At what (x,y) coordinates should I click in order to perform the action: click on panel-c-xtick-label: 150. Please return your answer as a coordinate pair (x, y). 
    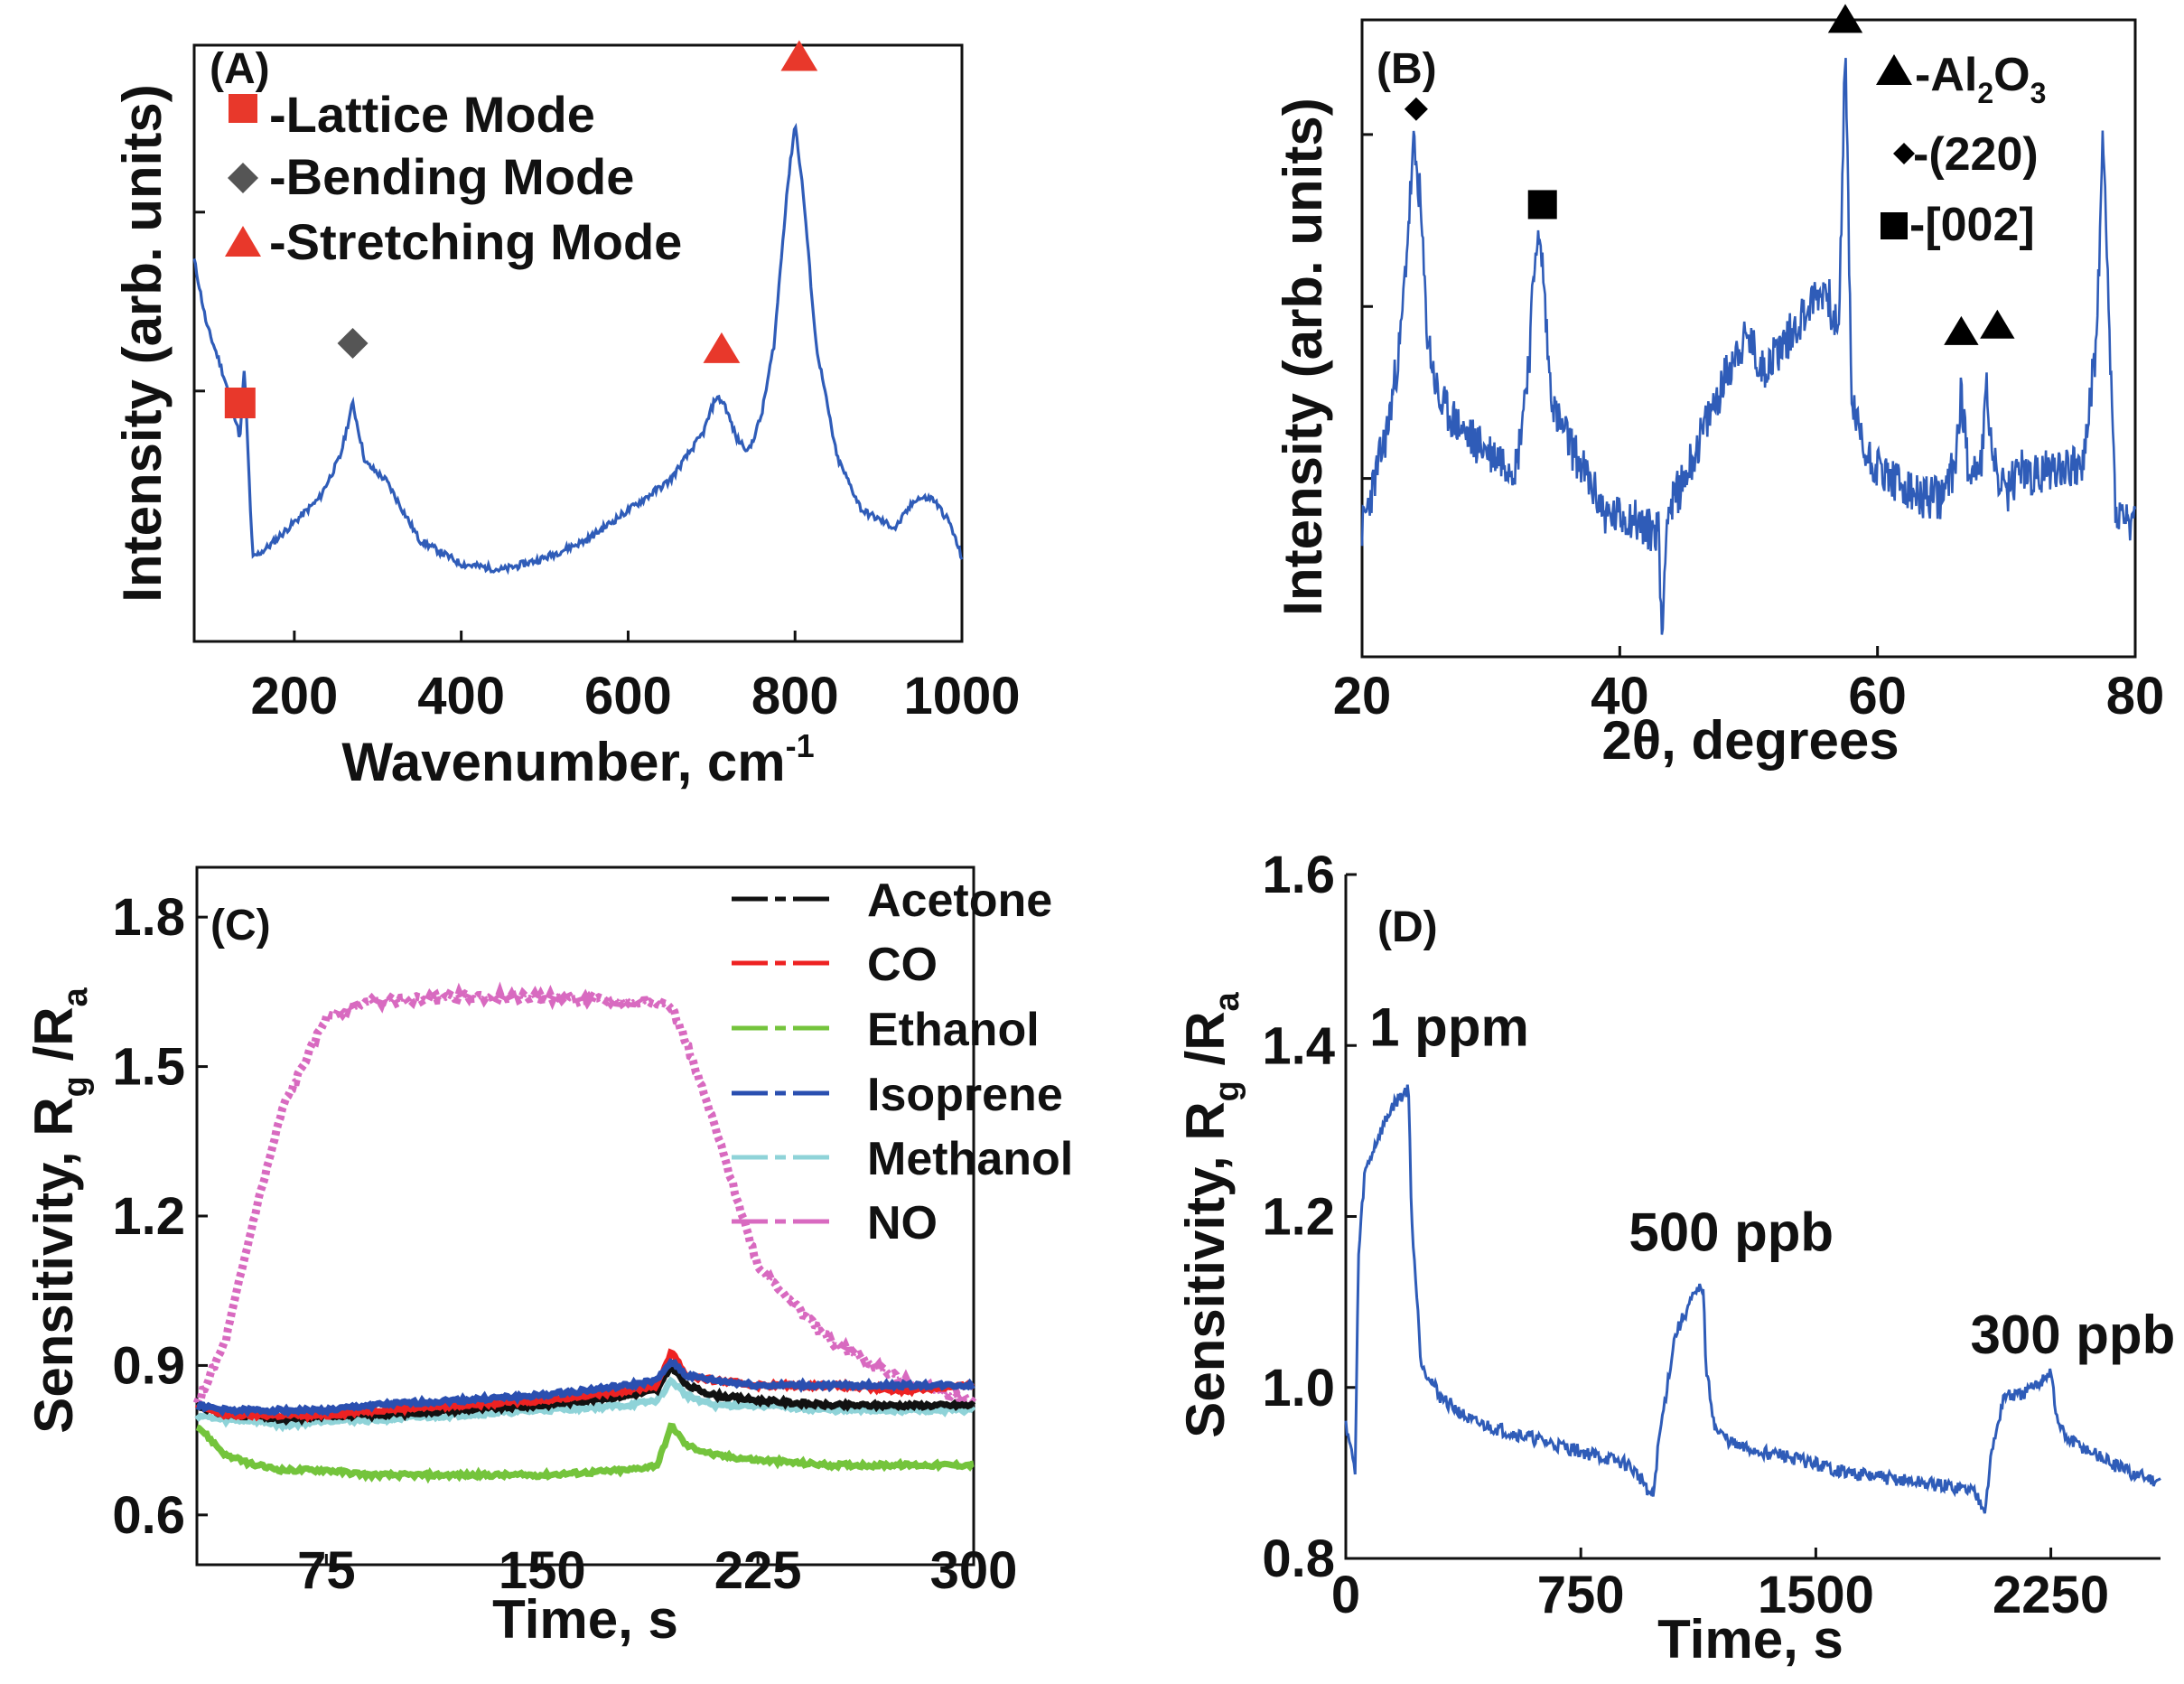
    Looking at the image, I should click on (542, 1570).